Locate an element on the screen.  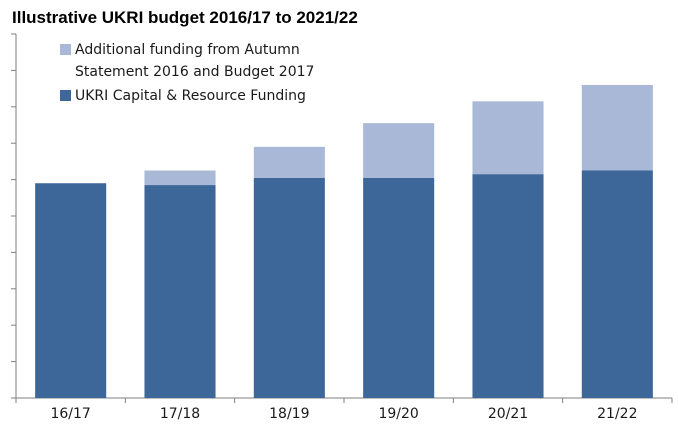
legend-label-additional-line2: Statement 2016 and Budget 2017 is located at coordinates (194, 72).